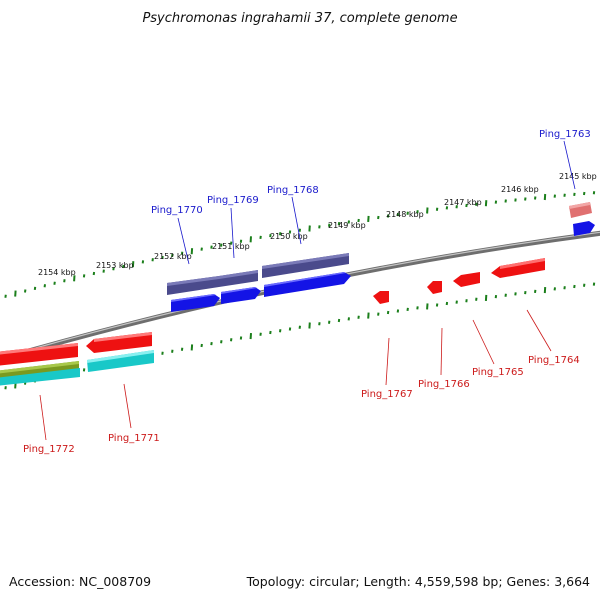 The height and width of the screenshot is (600, 600). I want to click on cds-arrow-ping-1769-top, so click(239, 290).